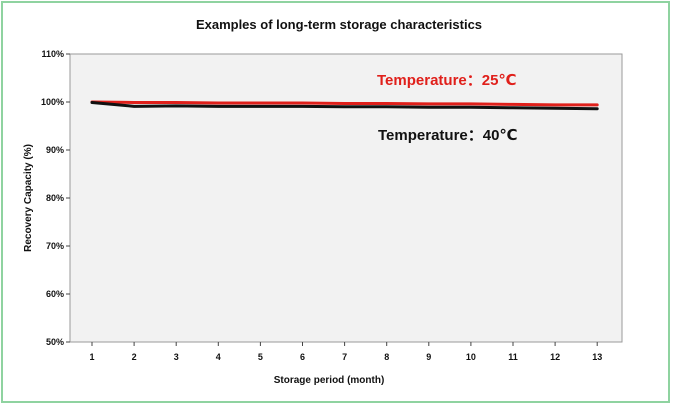 The height and width of the screenshot is (408, 675). I want to click on y-tick-label: 50%, so click(55, 342).